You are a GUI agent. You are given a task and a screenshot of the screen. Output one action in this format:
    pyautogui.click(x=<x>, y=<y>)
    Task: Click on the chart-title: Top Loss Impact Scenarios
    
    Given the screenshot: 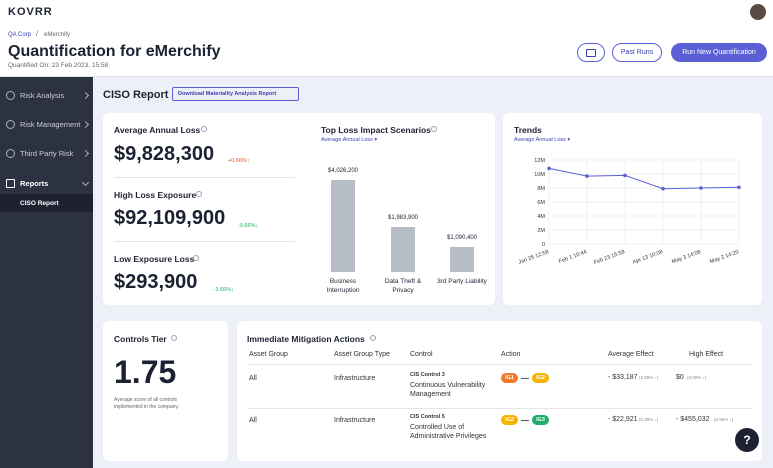 What is the action you would take?
    pyautogui.click(x=376, y=130)
    